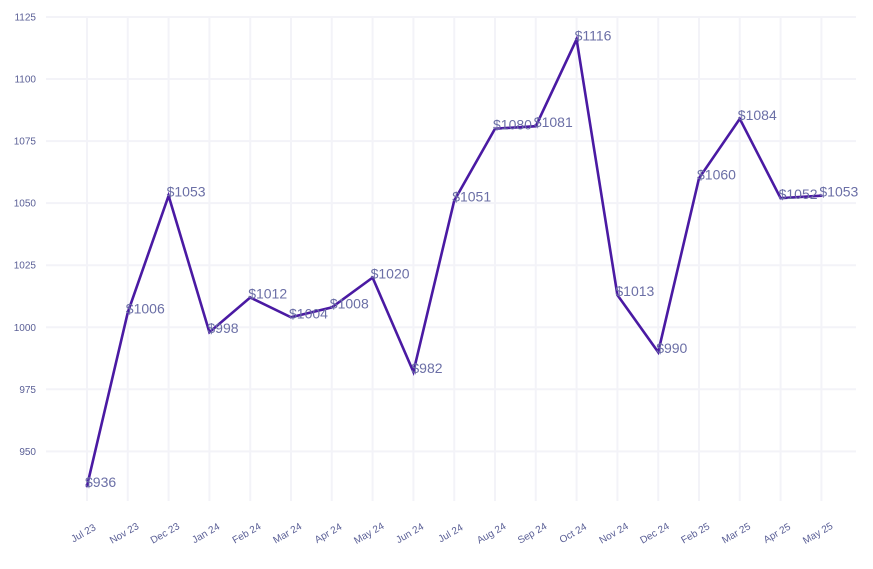 This screenshot has width=873, height=569. What do you see at coordinates (426, 368) in the screenshot?
I see `data-label: $982` at bounding box center [426, 368].